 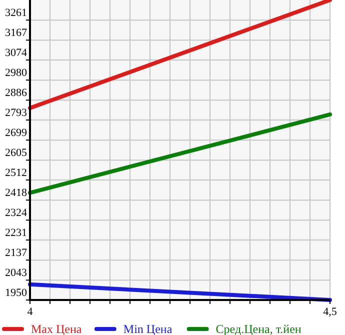 I want to click on y-tick-label: 2886, so click(x=16, y=93).